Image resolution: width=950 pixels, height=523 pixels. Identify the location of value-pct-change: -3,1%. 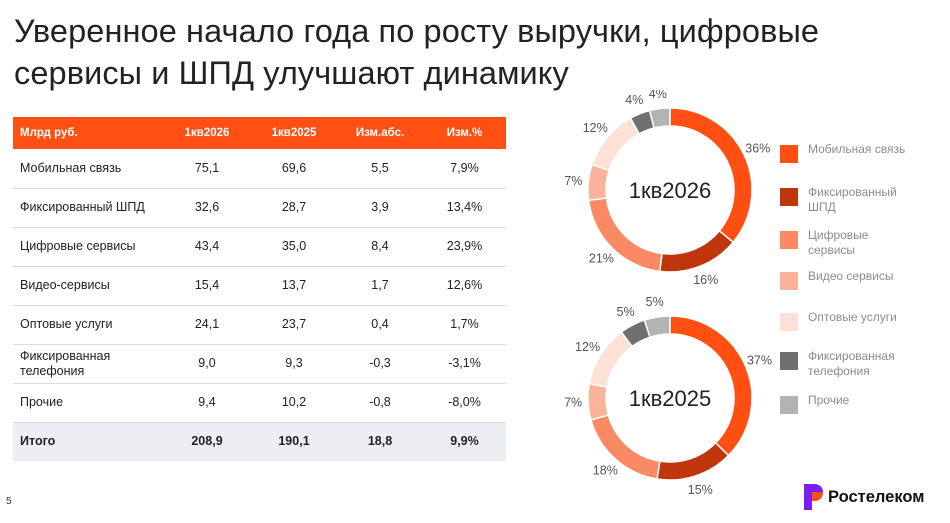
(464, 364).